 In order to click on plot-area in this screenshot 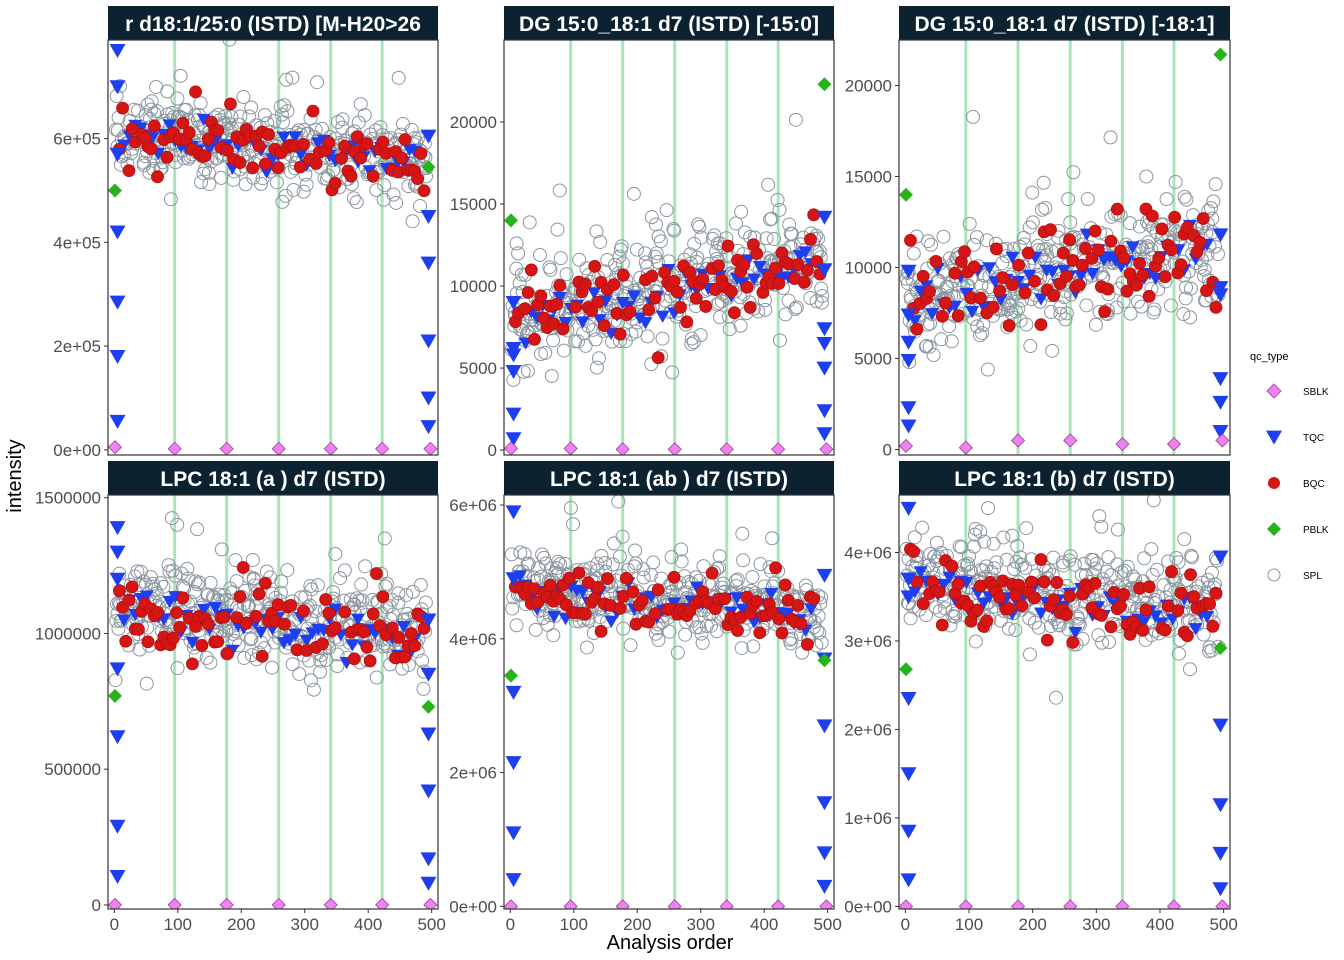, I will do `click(1064, 702)`.